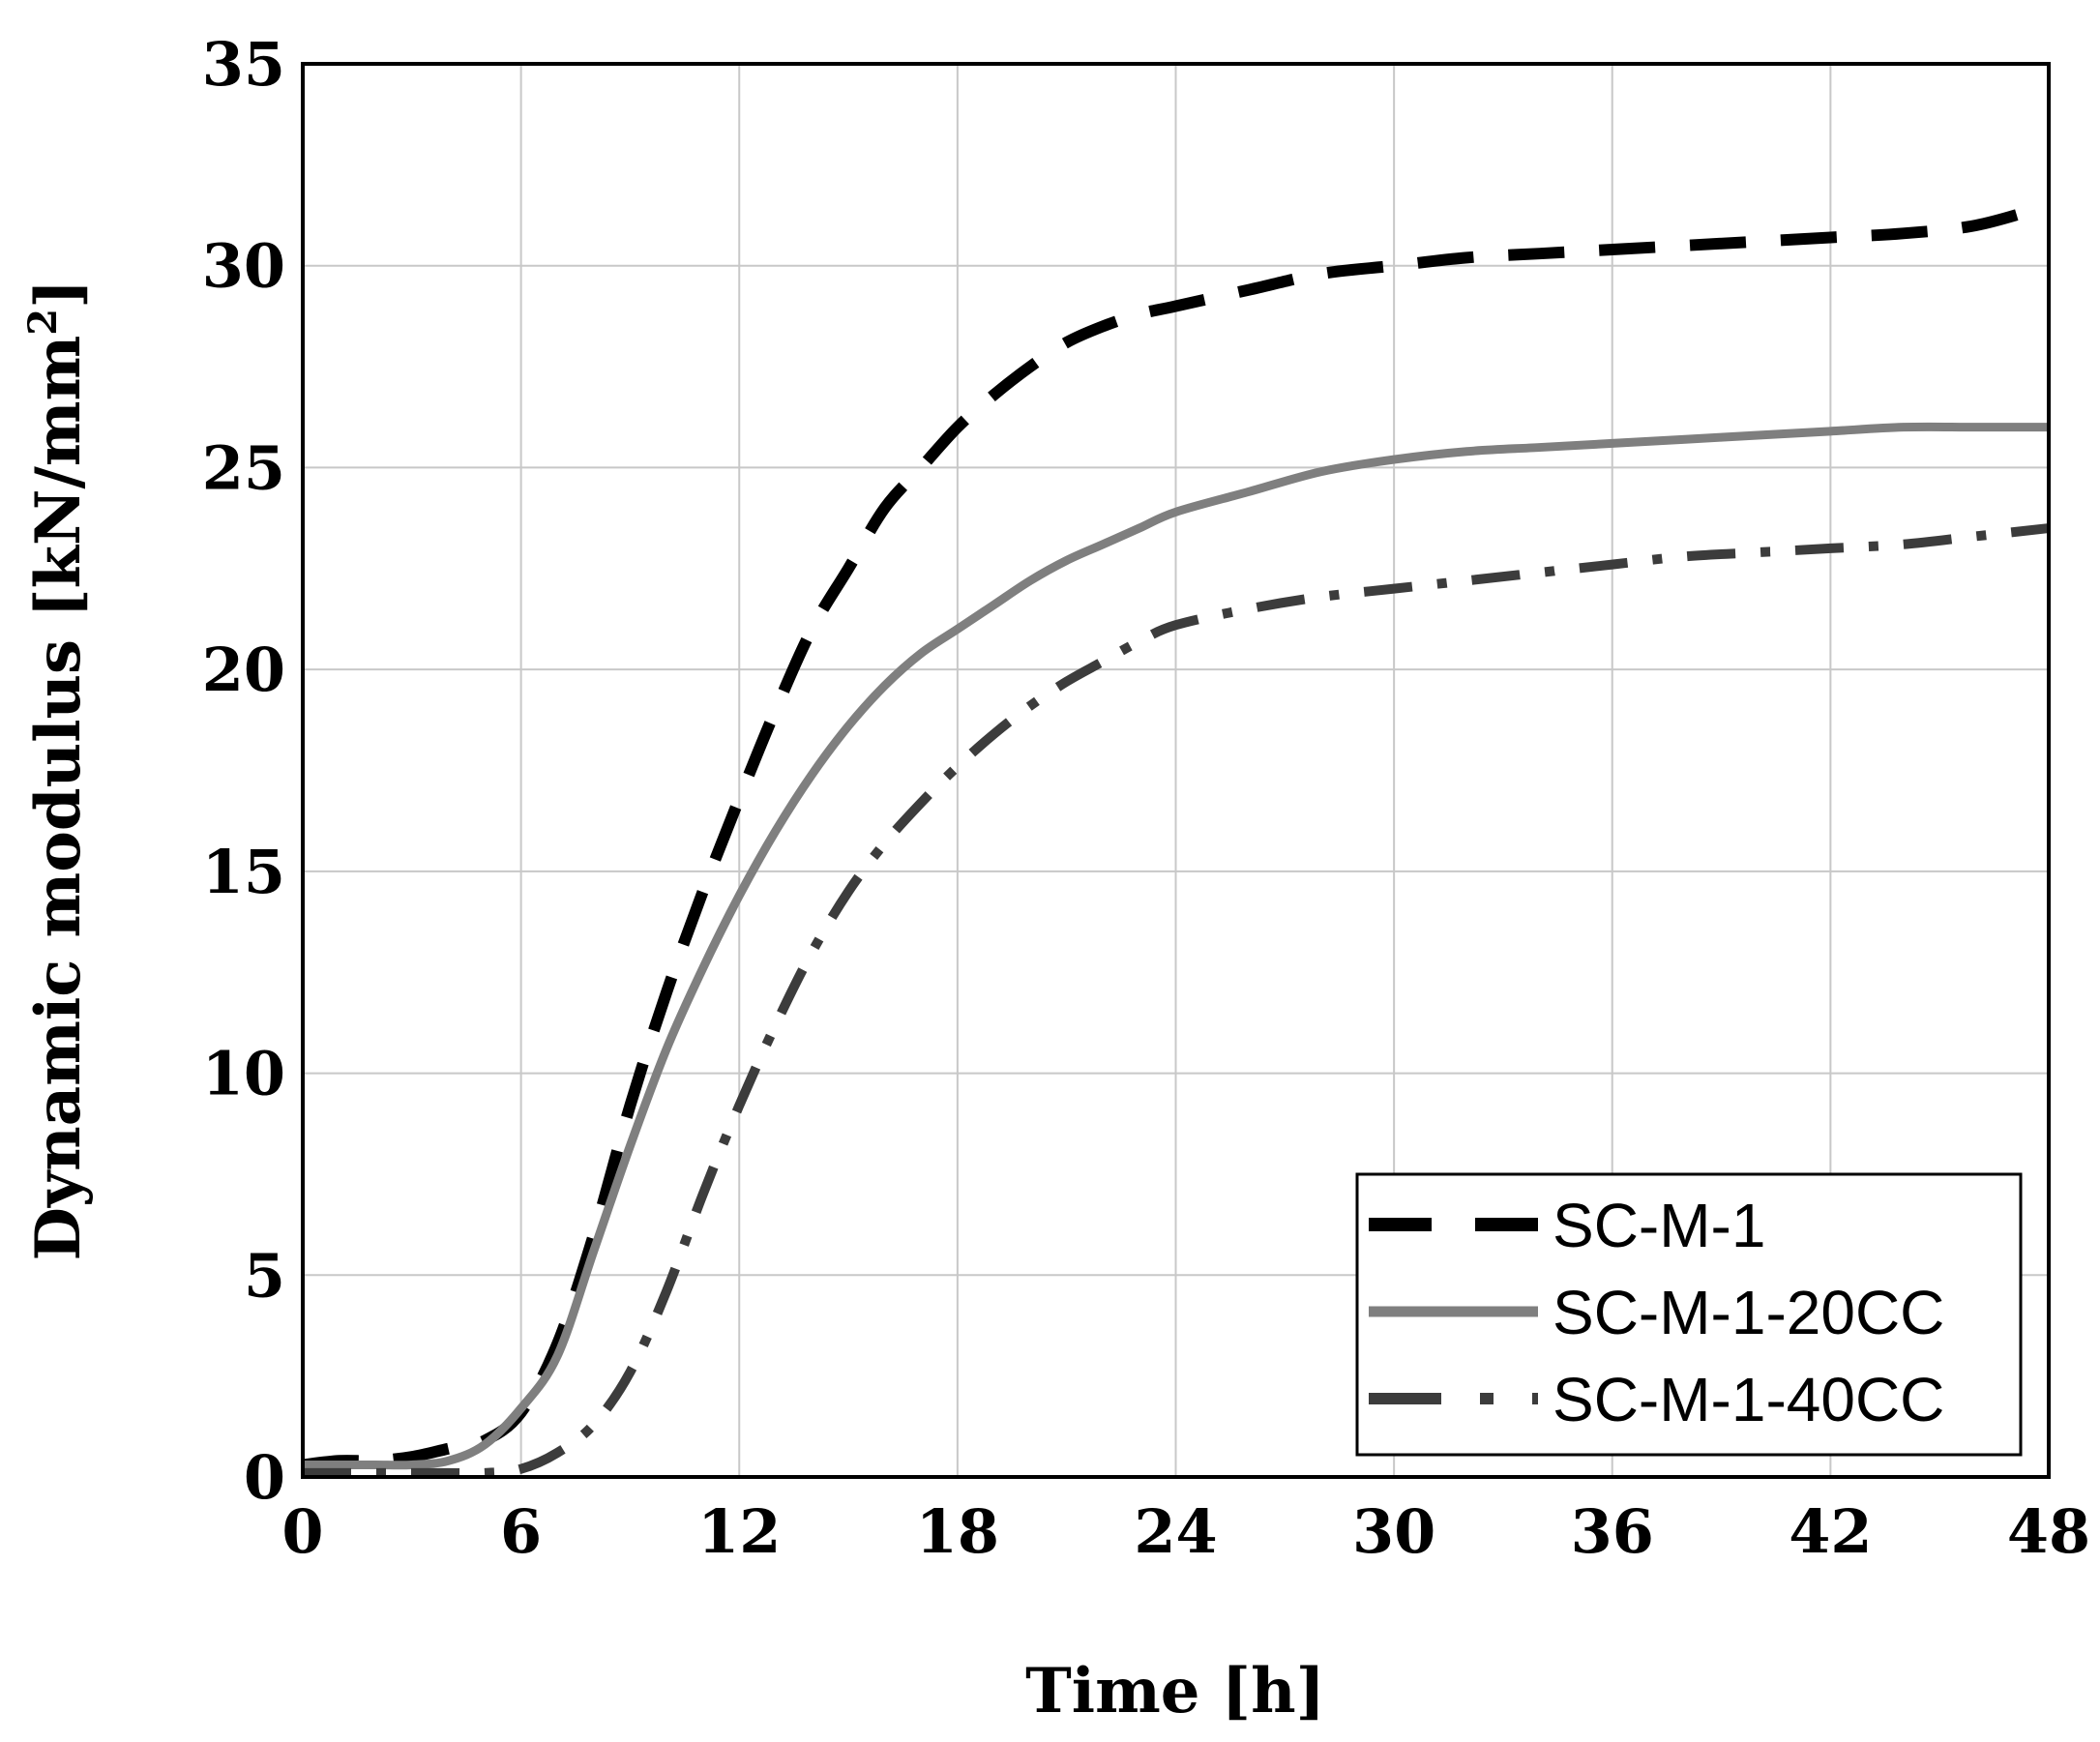 Image resolution: width=2100 pixels, height=1742 pixels. Describe the element at coordinates (1830, 1531) in the screenshot. I see `x-tick-label: 42` at that location.